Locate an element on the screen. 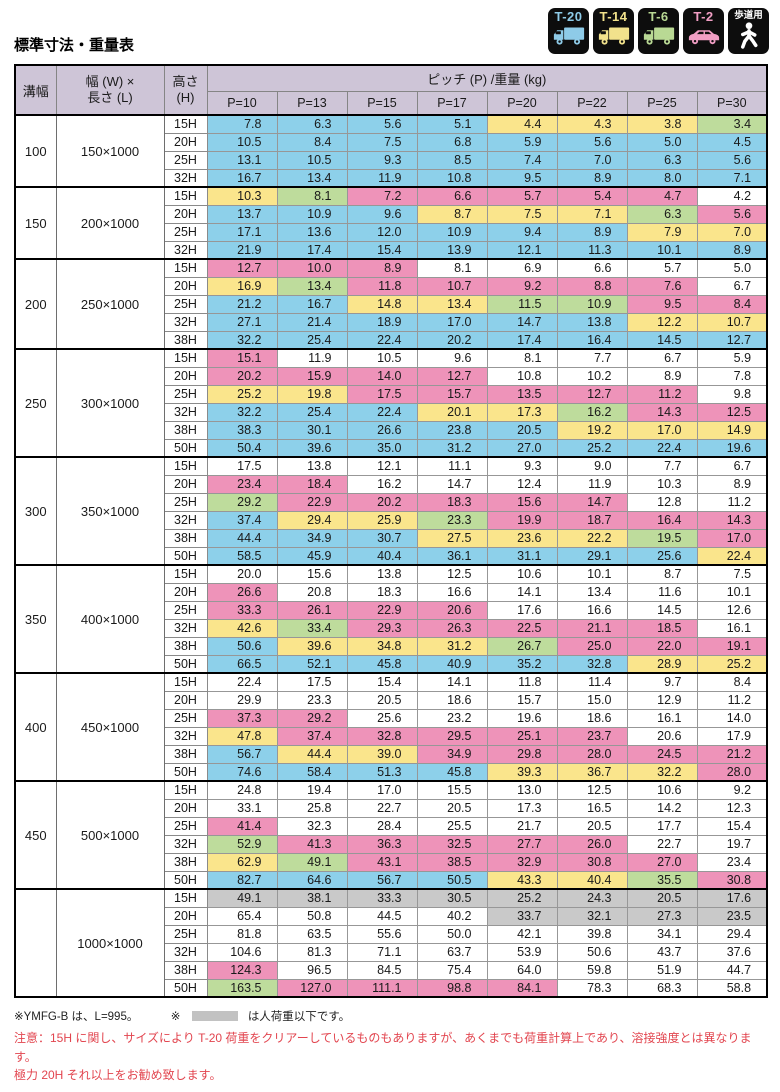 The image size is (780, 1092). weight-value-cell: 14.3 is located at coordinates (662, 412).